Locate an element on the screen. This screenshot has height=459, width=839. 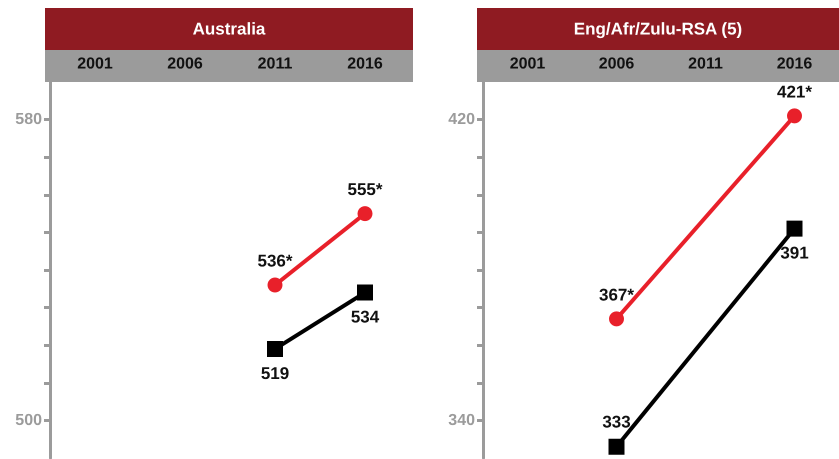
y-tick-label: 420 is located at coordinates (462, 119).